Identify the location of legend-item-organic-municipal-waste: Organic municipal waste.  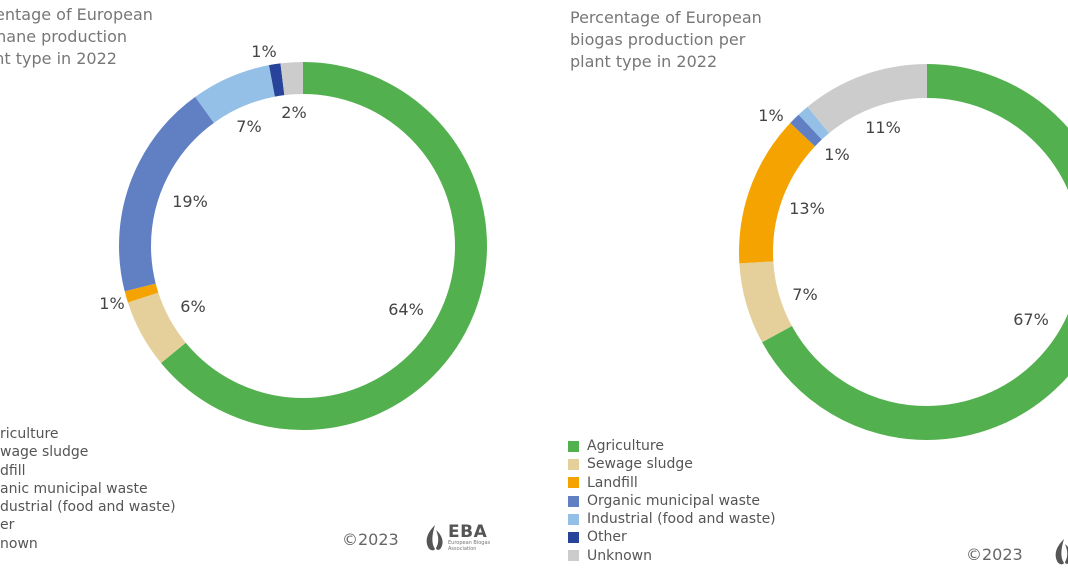
(672, 501).